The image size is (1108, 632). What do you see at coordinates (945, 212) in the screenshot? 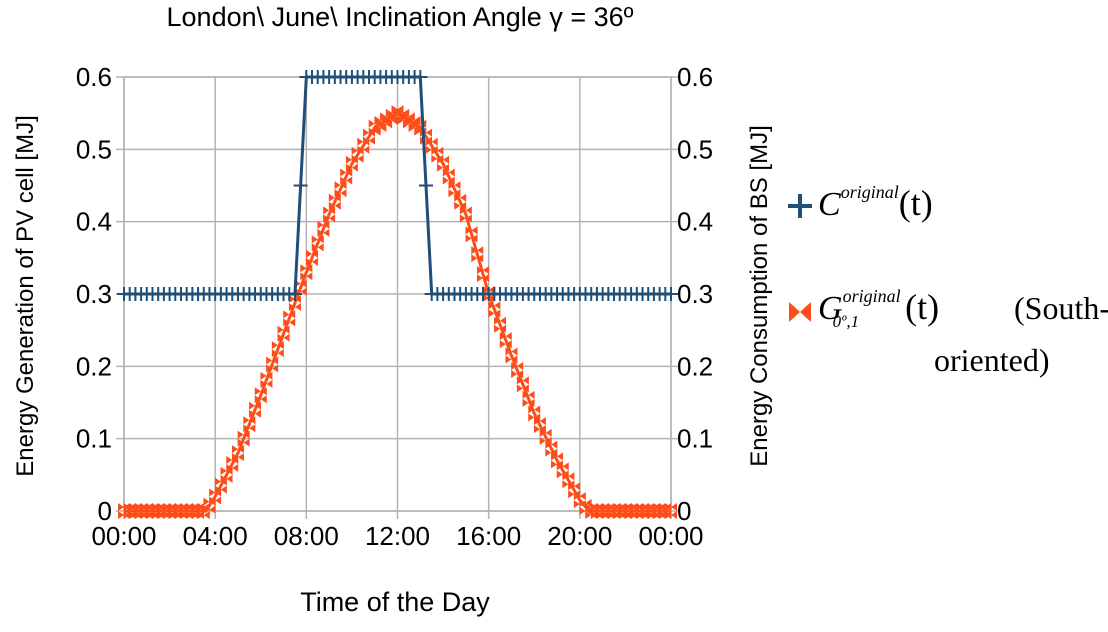
I see `legend-item-consumption: Coriginal(t)` at bounding box center [945, 212].